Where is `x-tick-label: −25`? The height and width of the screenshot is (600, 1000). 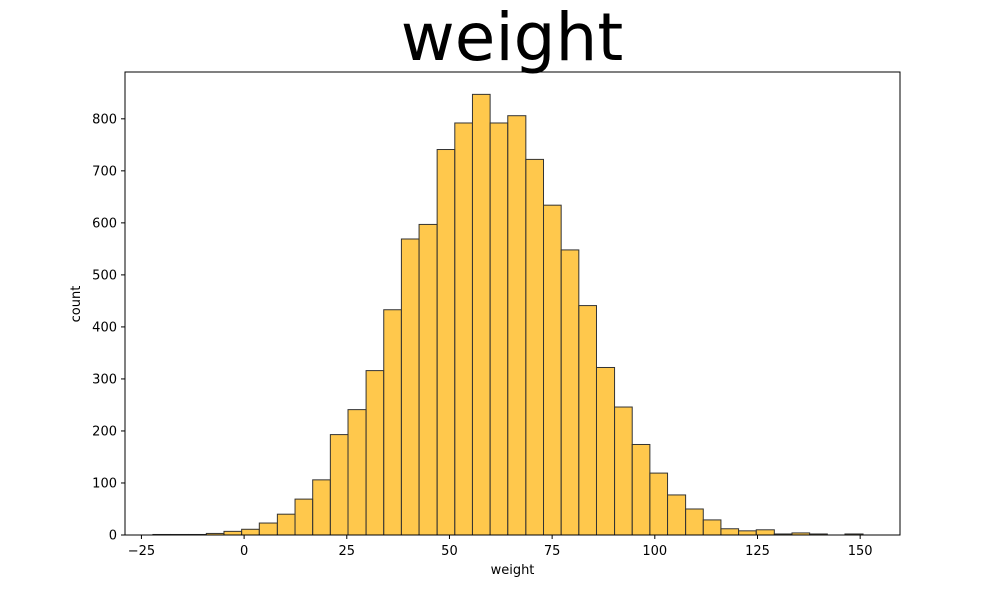
x-tick-label: −25 is located at coordinates (141, 551).